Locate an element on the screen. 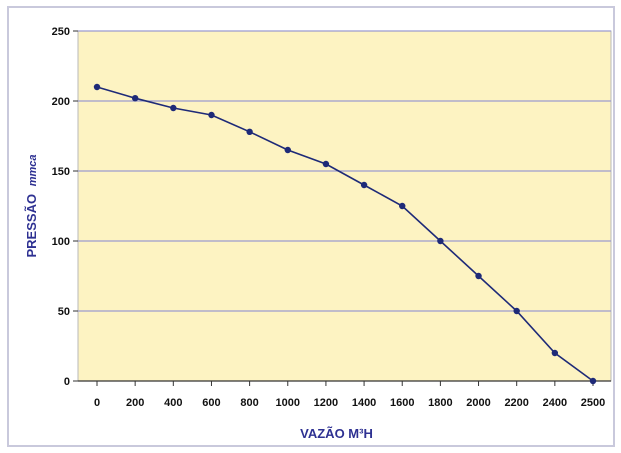 Image resolution: width=621 pixels, height=453 pixels. x-tick-label: 2200 is located at coordinates (516, 403).